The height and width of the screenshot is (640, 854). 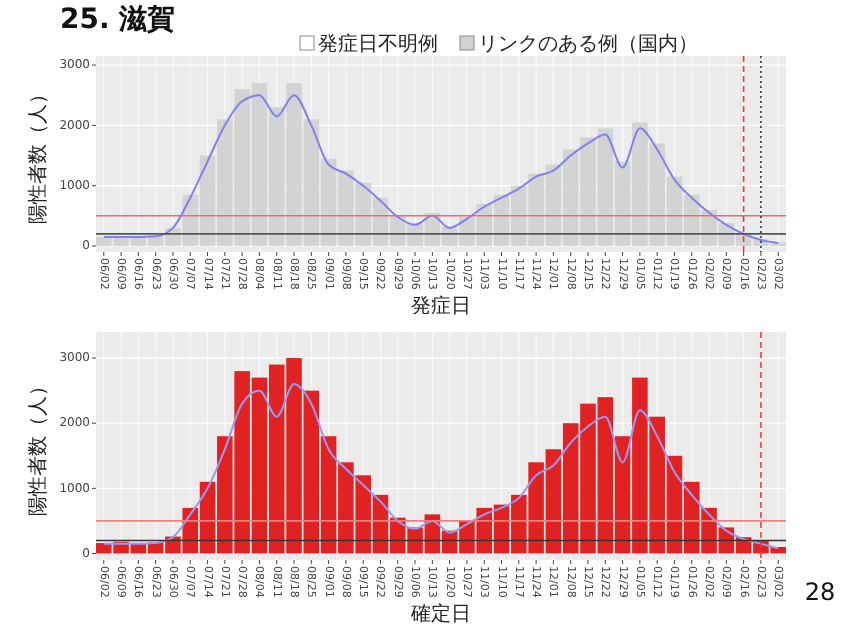 I want to click on legend-label: リンクのある例（国内）, so click(x=588, y=44).